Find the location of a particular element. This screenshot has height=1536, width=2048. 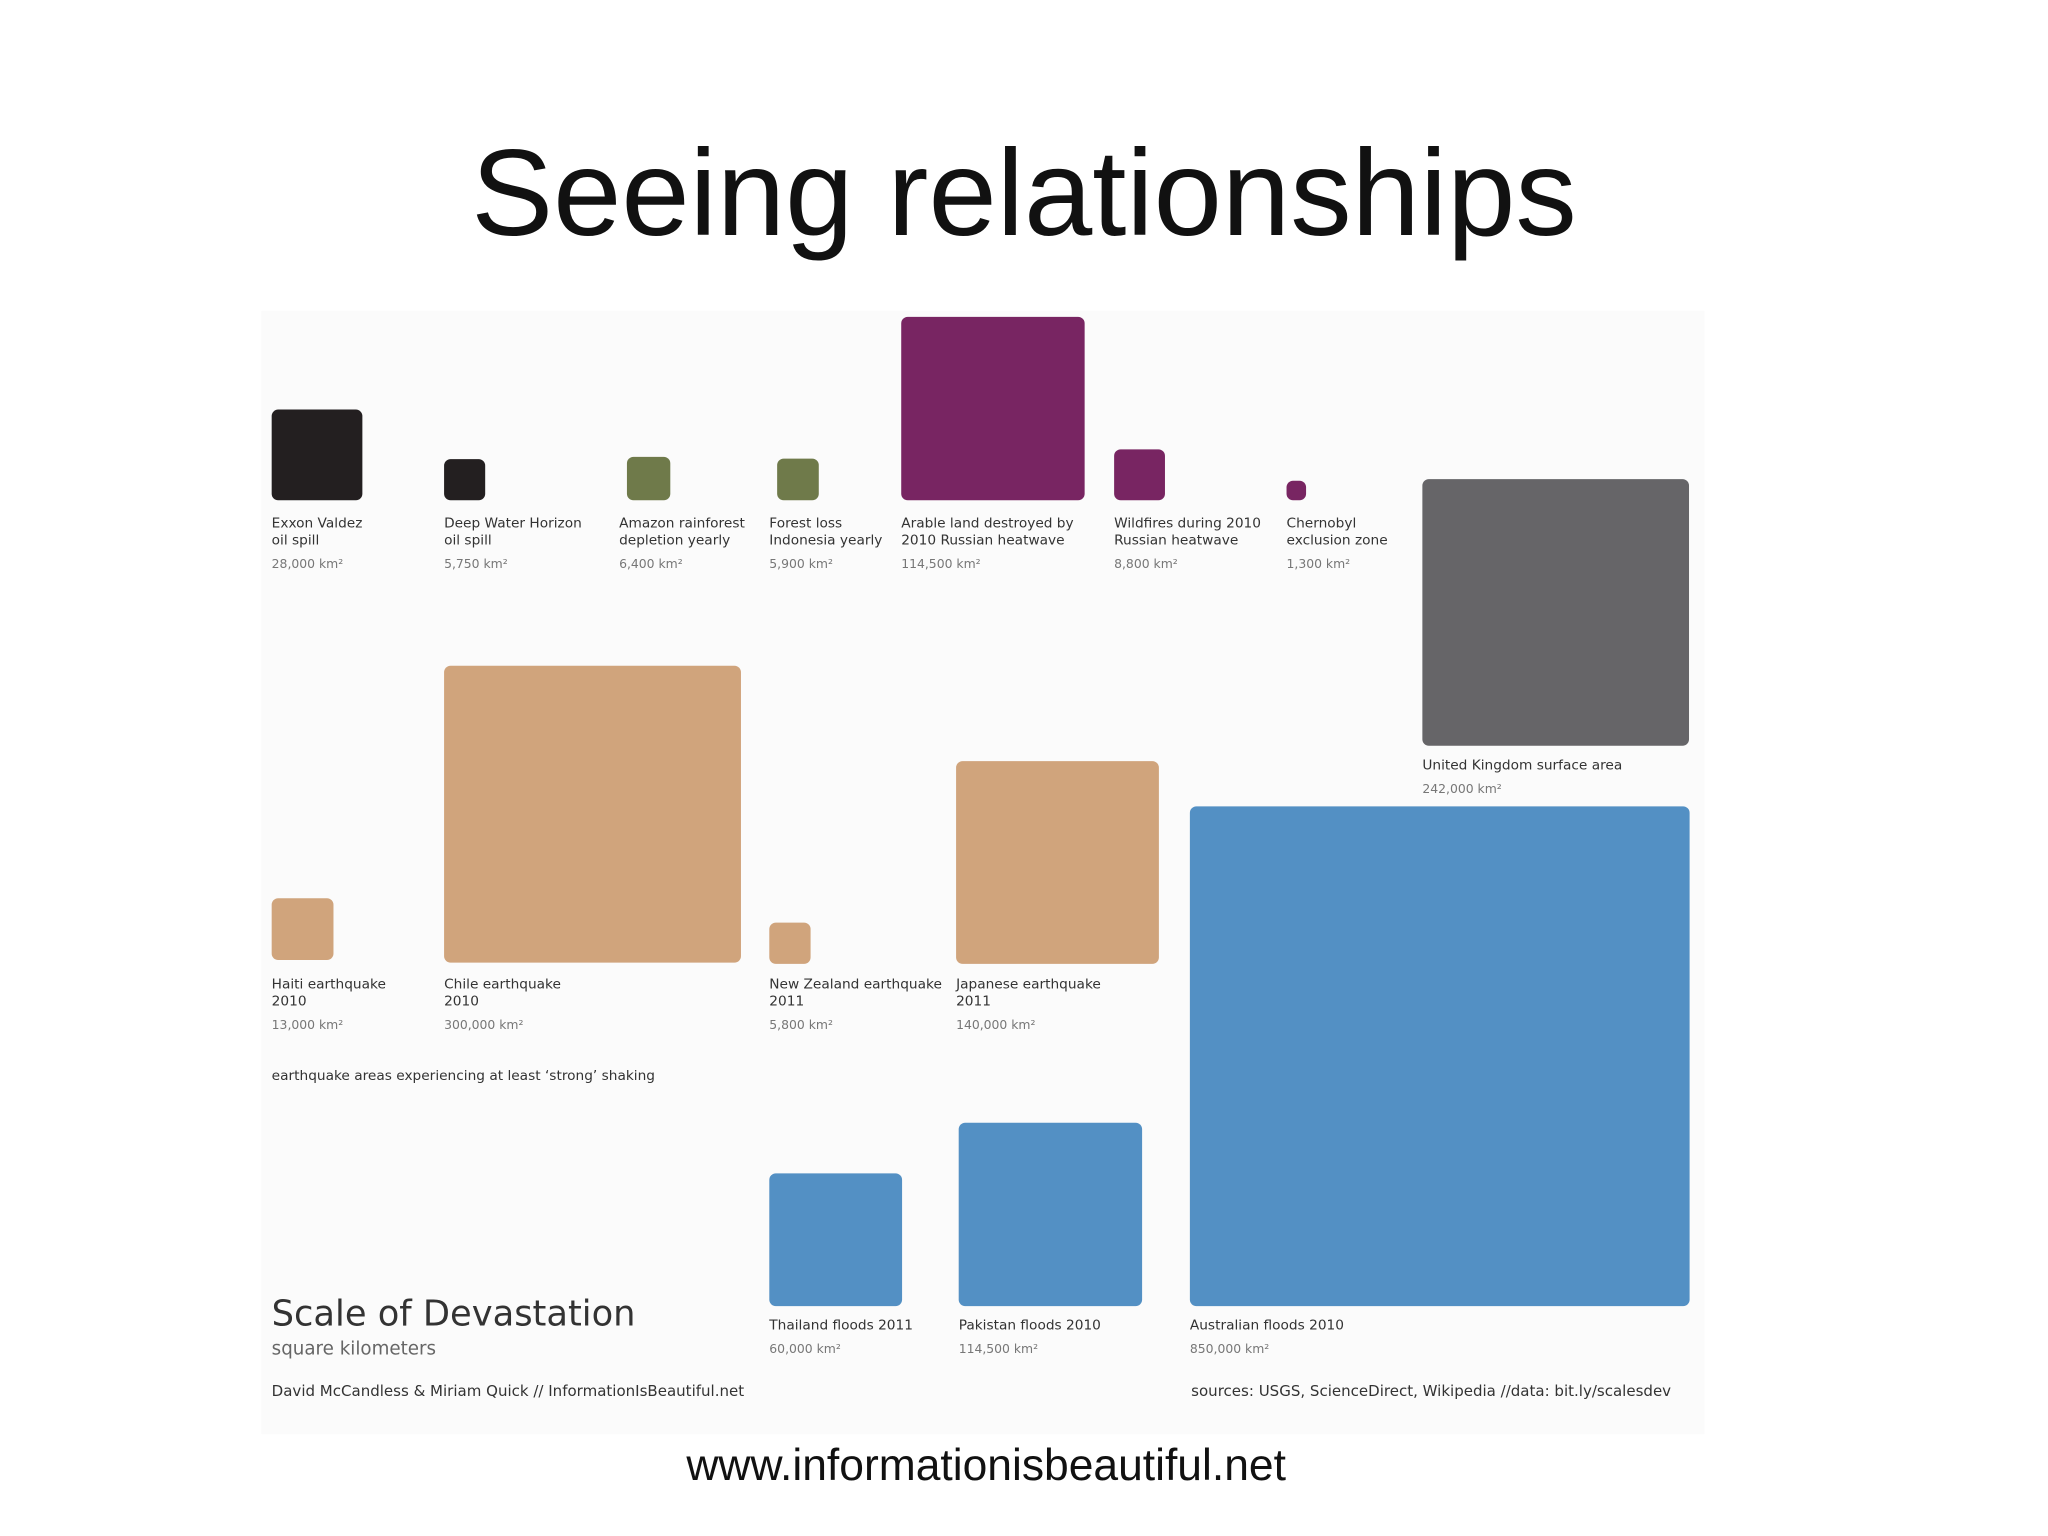

item-label: Chernobyl is located at coordinates (1322, 524).